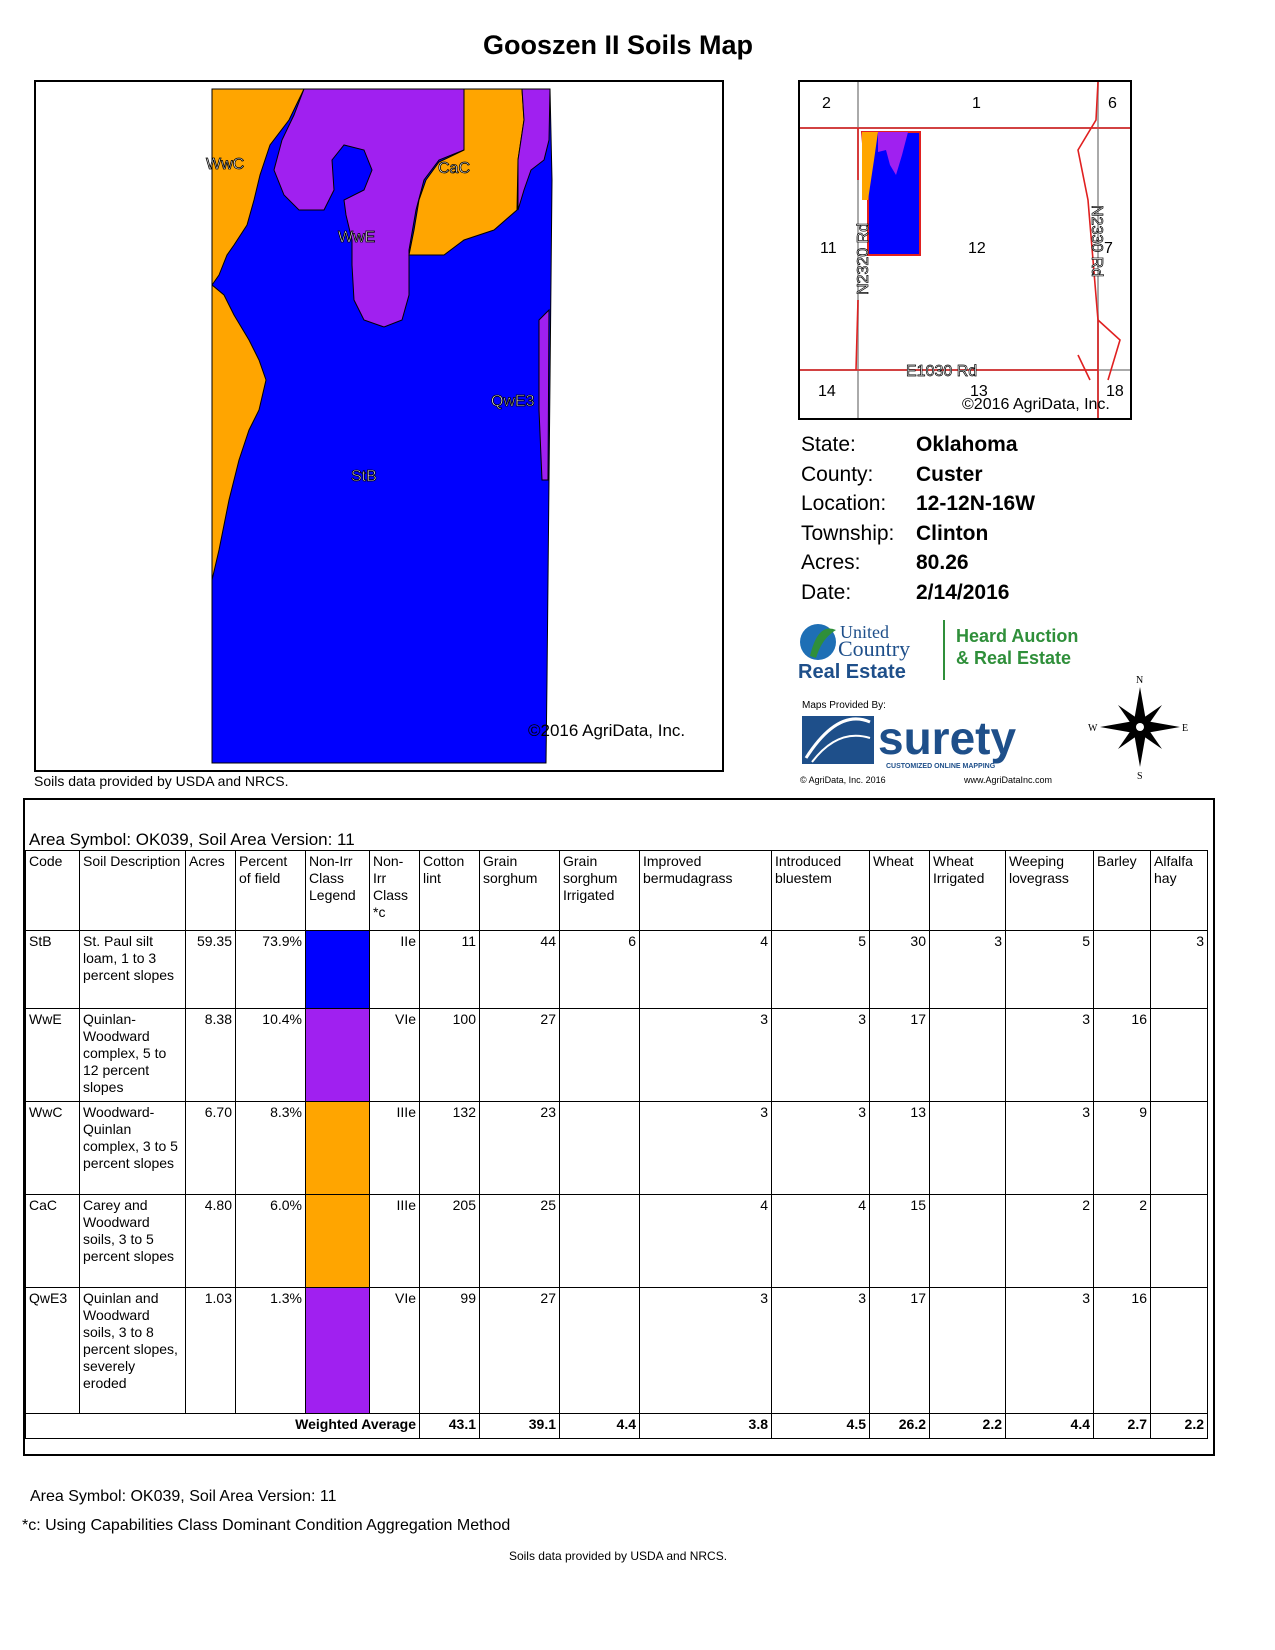 Image resolution: width=1275 pixels, height=1650 pixels. Describe the element at coordinates (270, 1148) in the screenshot. I see `cell-pct: 8.3%` at that location.